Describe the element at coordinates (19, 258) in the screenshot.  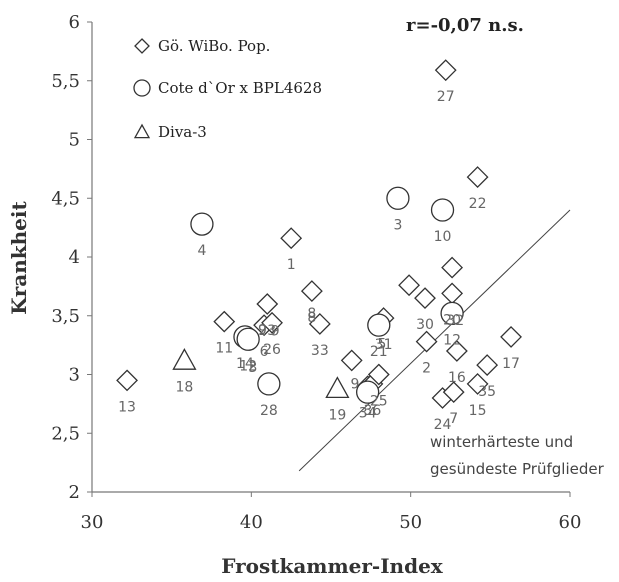
I see `y-axis-title: Krankheit` at that location.